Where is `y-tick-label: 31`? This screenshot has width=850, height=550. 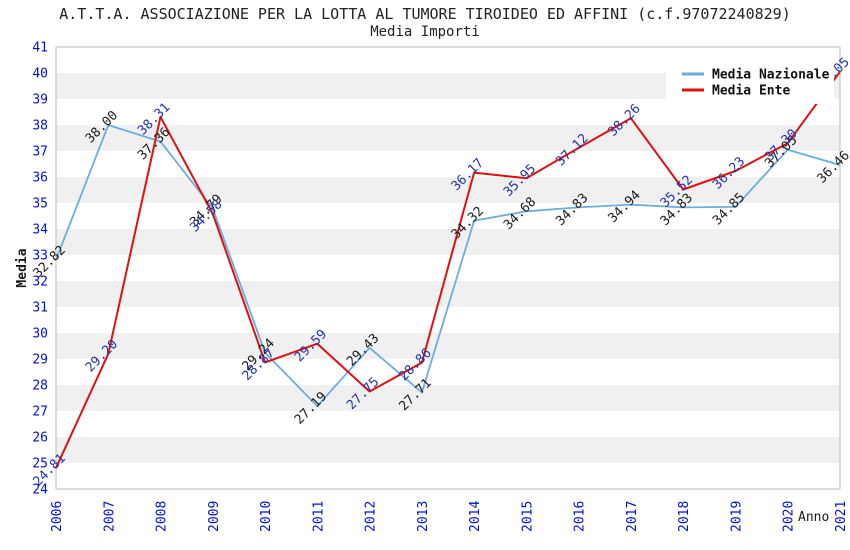
y-tick-label: 31 is located at coordinates (40, 308).